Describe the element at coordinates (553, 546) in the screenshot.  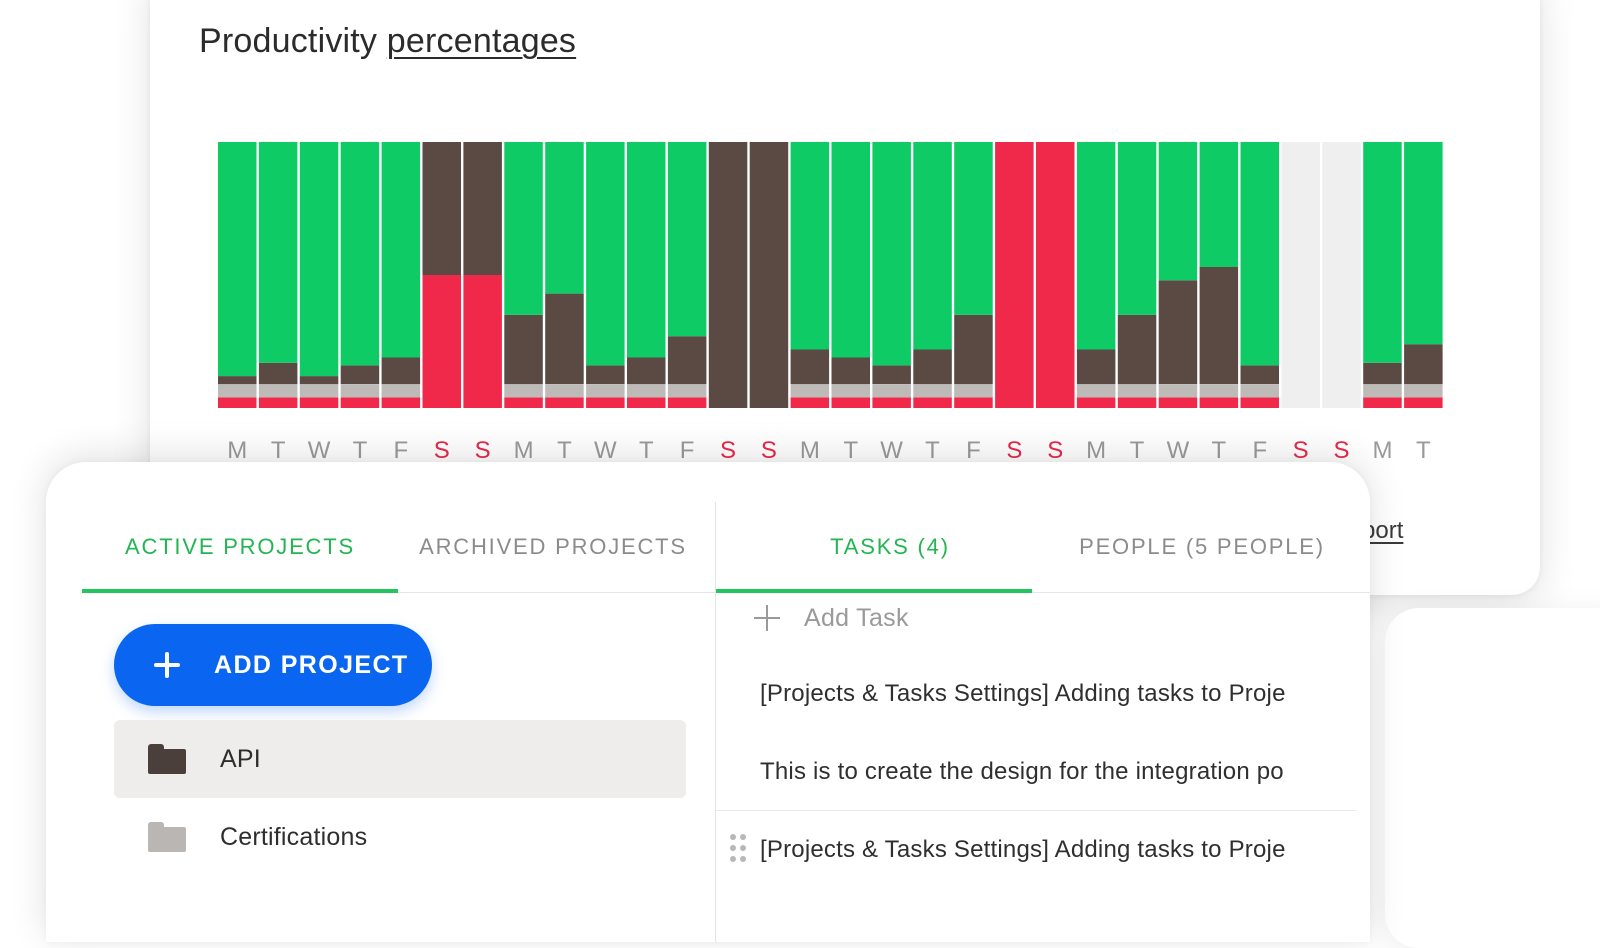
I see `tab-archived-projects: ARCHIVED PROJECTS` at that location.